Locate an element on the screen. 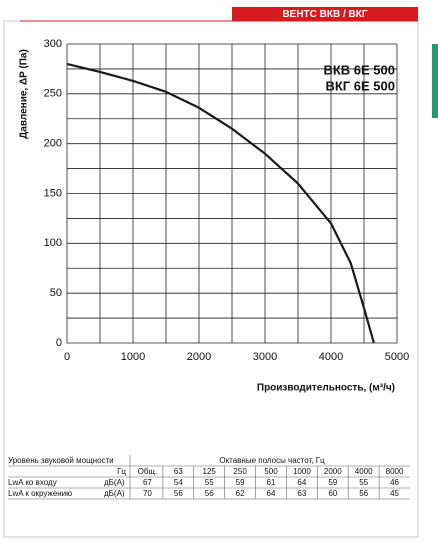 This screenshot has width=438, height=549. table-header: 500 is located at coordinates (271, 471).